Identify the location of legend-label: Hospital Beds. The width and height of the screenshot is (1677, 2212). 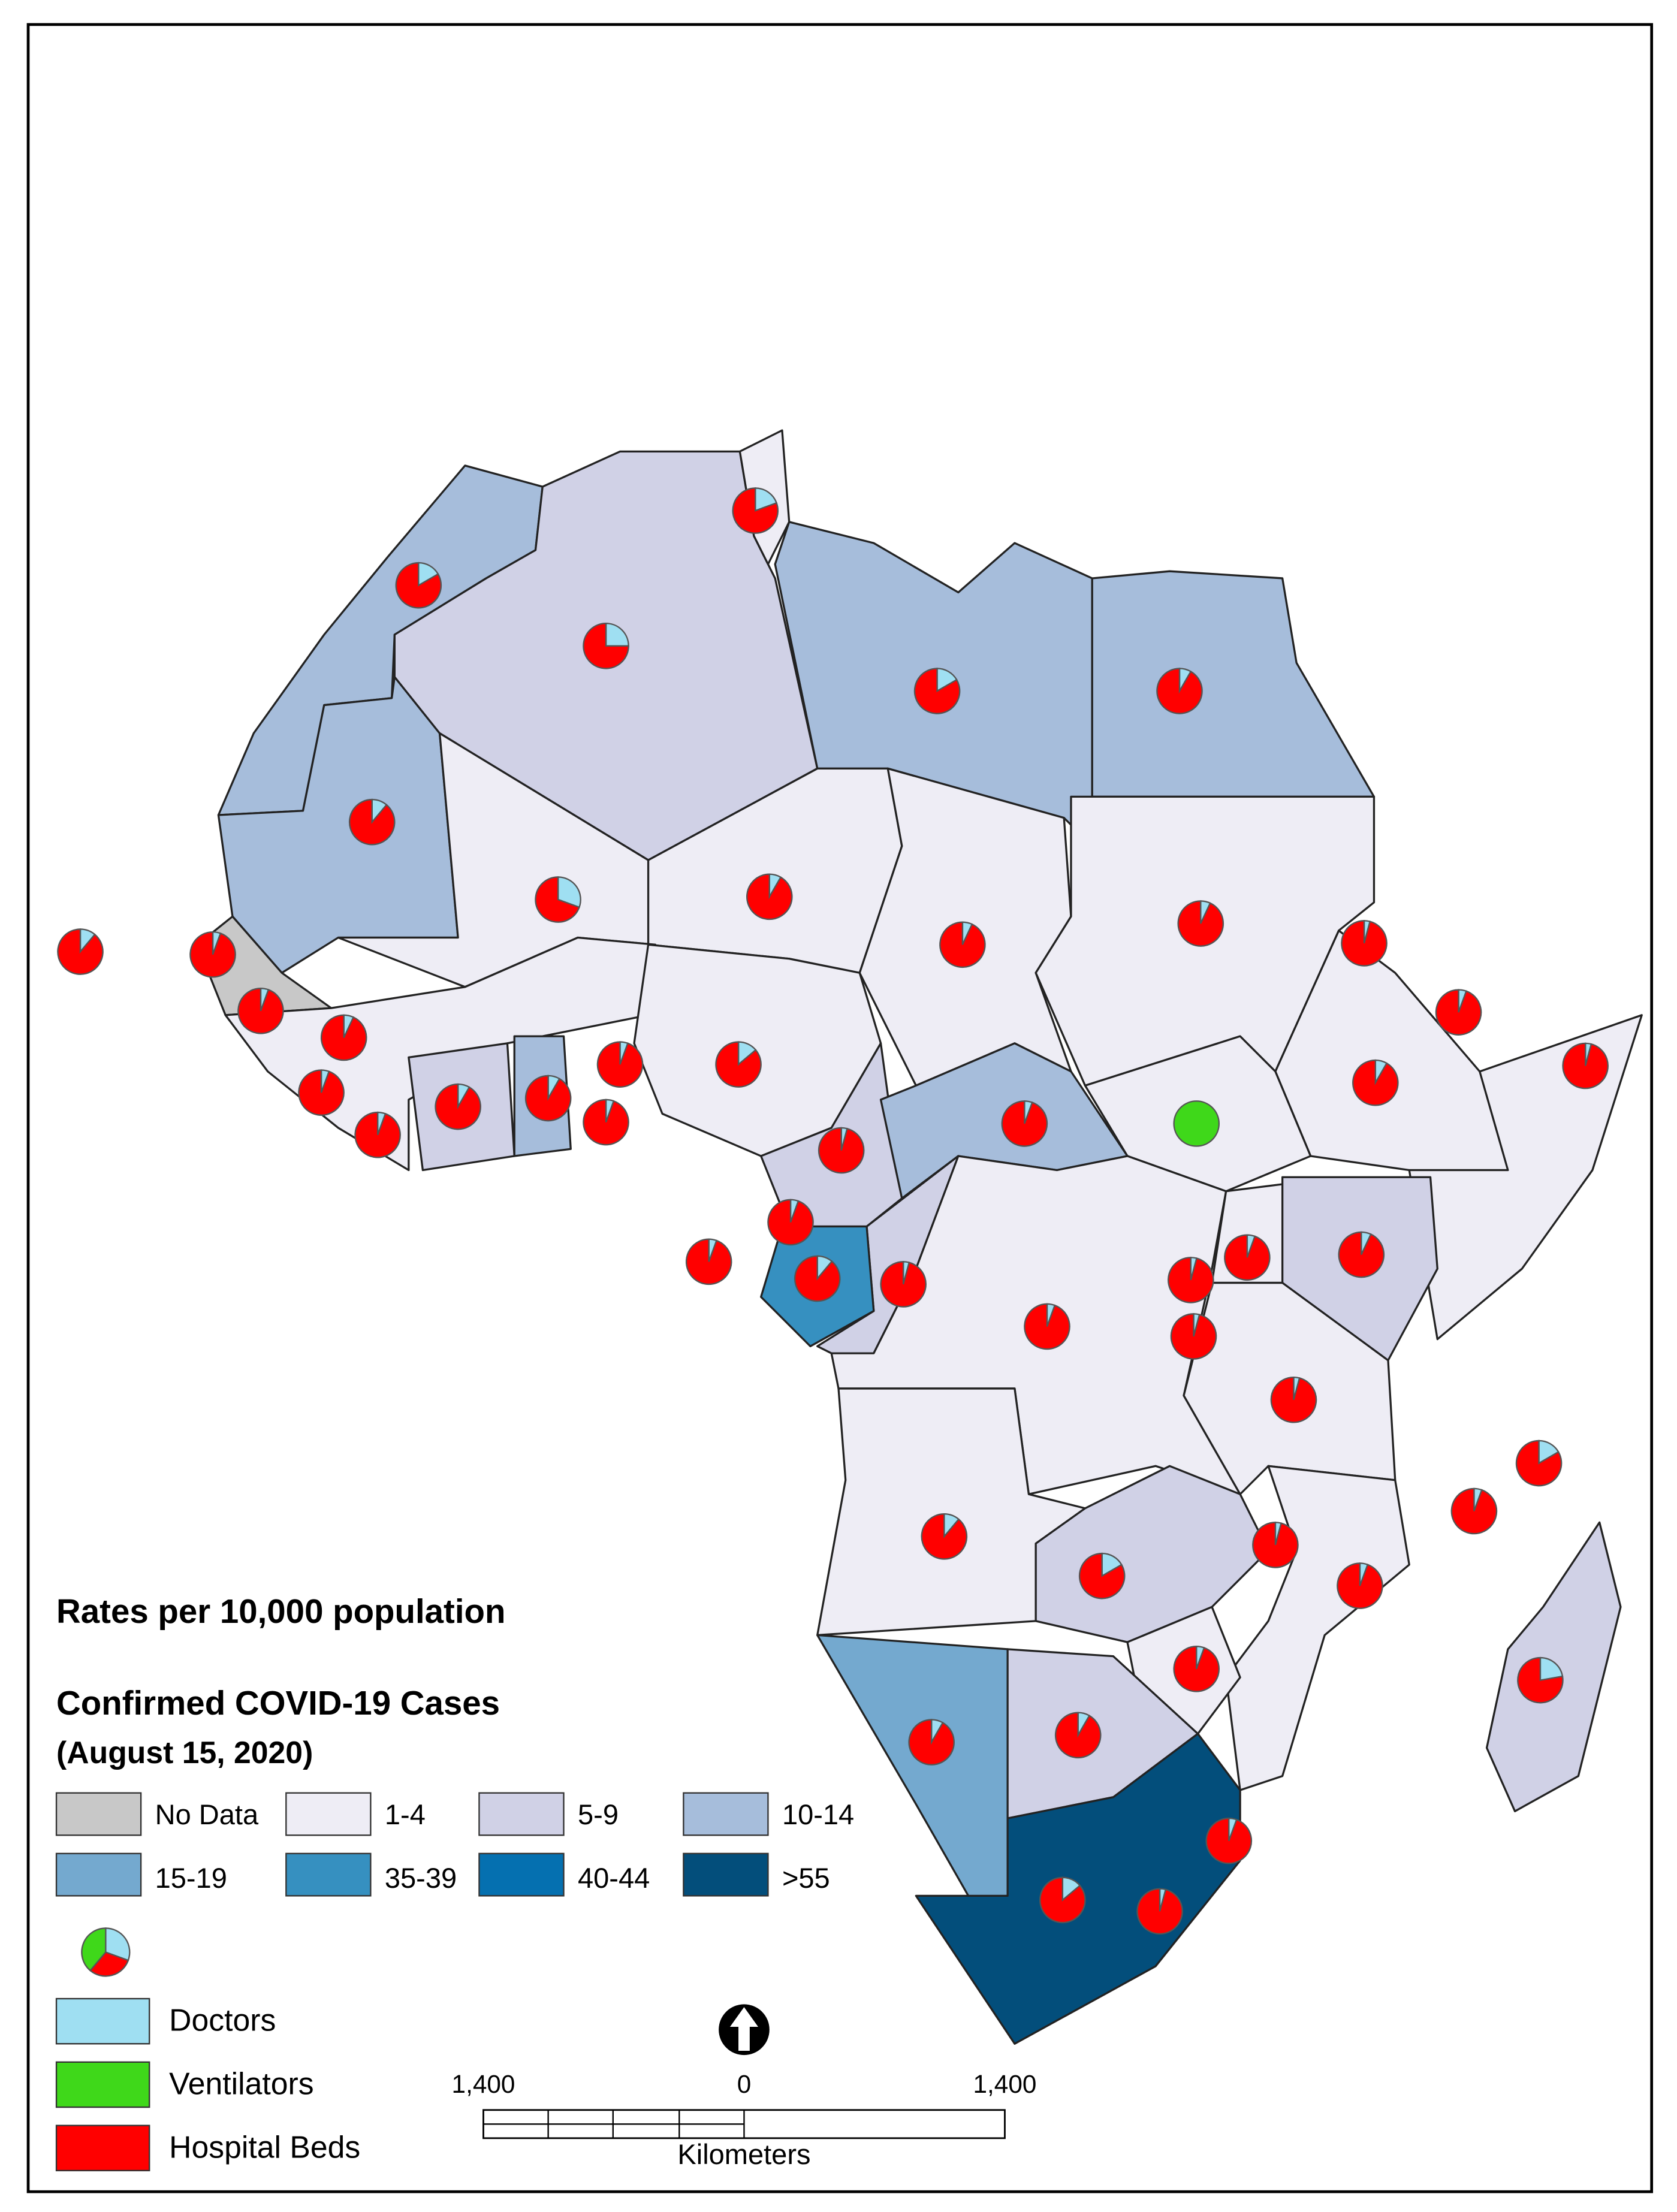
(264, 2146).